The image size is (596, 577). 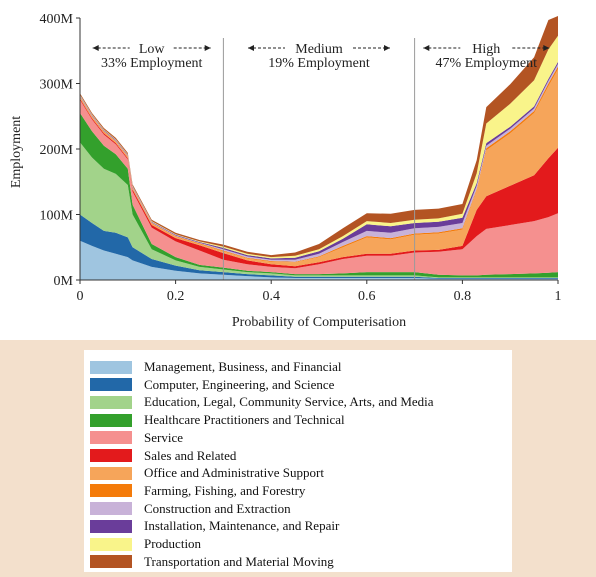 What do you see at coordinates (319, 63) in the screenshot?
I see `region-share-medium: 19% Employment` at bounding box center [319, 63].